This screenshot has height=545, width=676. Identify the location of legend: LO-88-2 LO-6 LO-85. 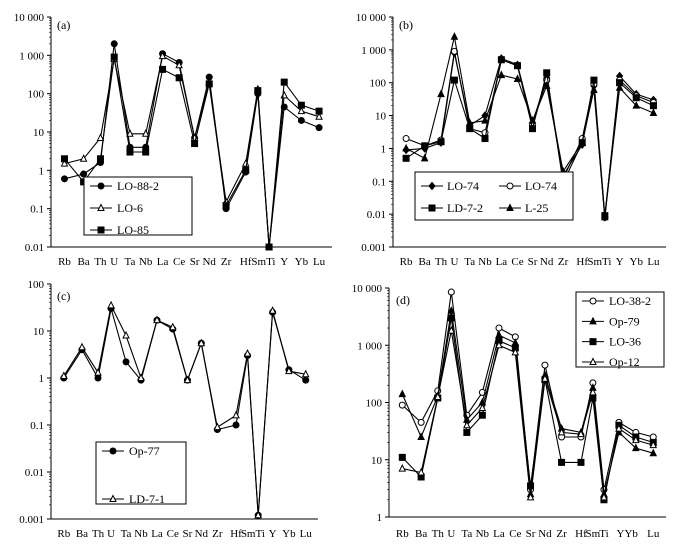
(138, 206).